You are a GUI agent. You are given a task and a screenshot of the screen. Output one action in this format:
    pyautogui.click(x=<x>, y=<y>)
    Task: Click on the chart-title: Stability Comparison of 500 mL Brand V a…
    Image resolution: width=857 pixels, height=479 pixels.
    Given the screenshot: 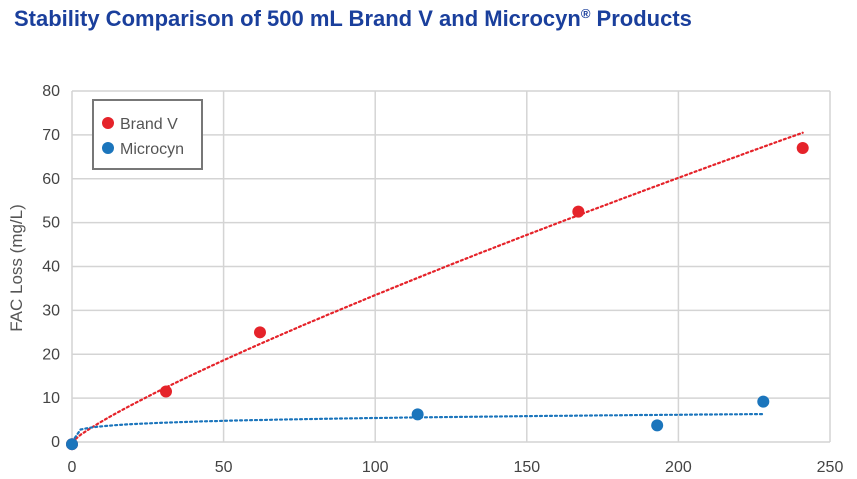 What is the action you would take?
    pyautogui.click(x=353, y=19)
    